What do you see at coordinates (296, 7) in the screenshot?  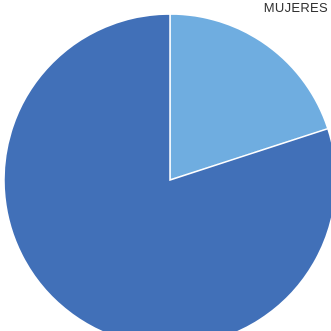 I see `slice-label-mujeres: MUJERES` at bounding box center [296, 7].